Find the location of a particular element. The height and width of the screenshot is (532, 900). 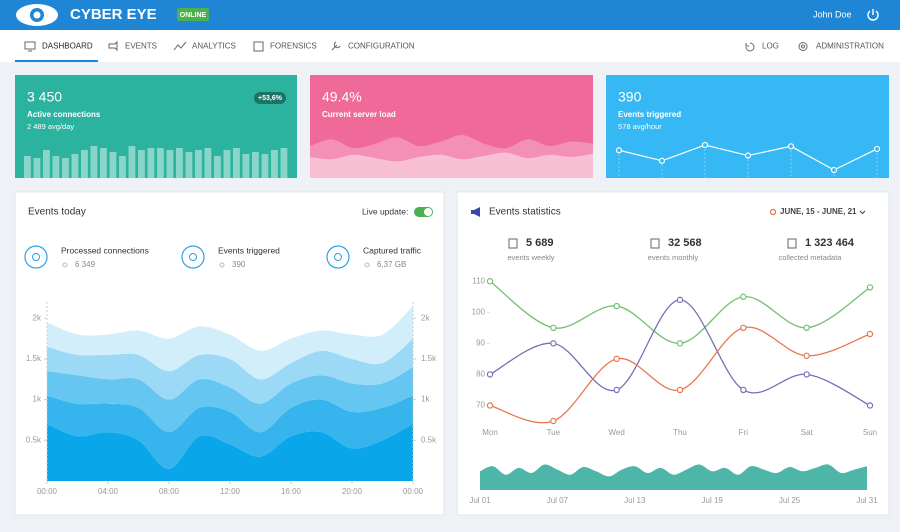

panel-title: Events statistics is located at coordinates (525, 212).